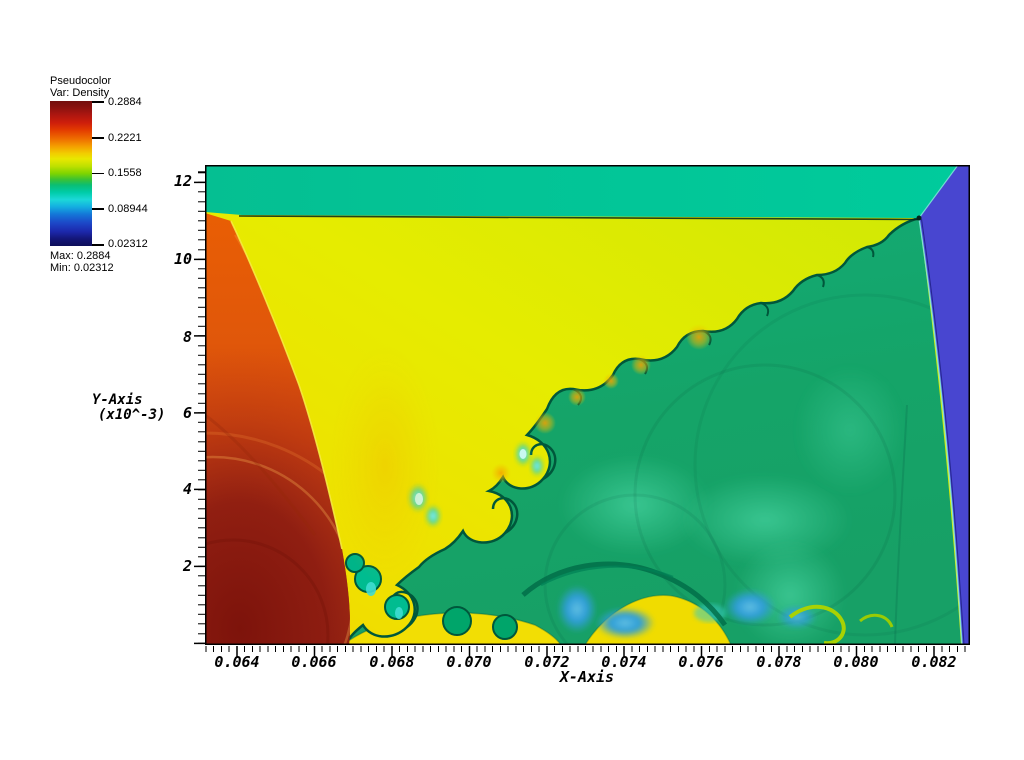 This screenshot has height=760, width=1024. What do you see at coordinates (125, 173) in the screenshot?
I see `colorbar-tick-label: 0.1558` at bounding box center [125, 173].